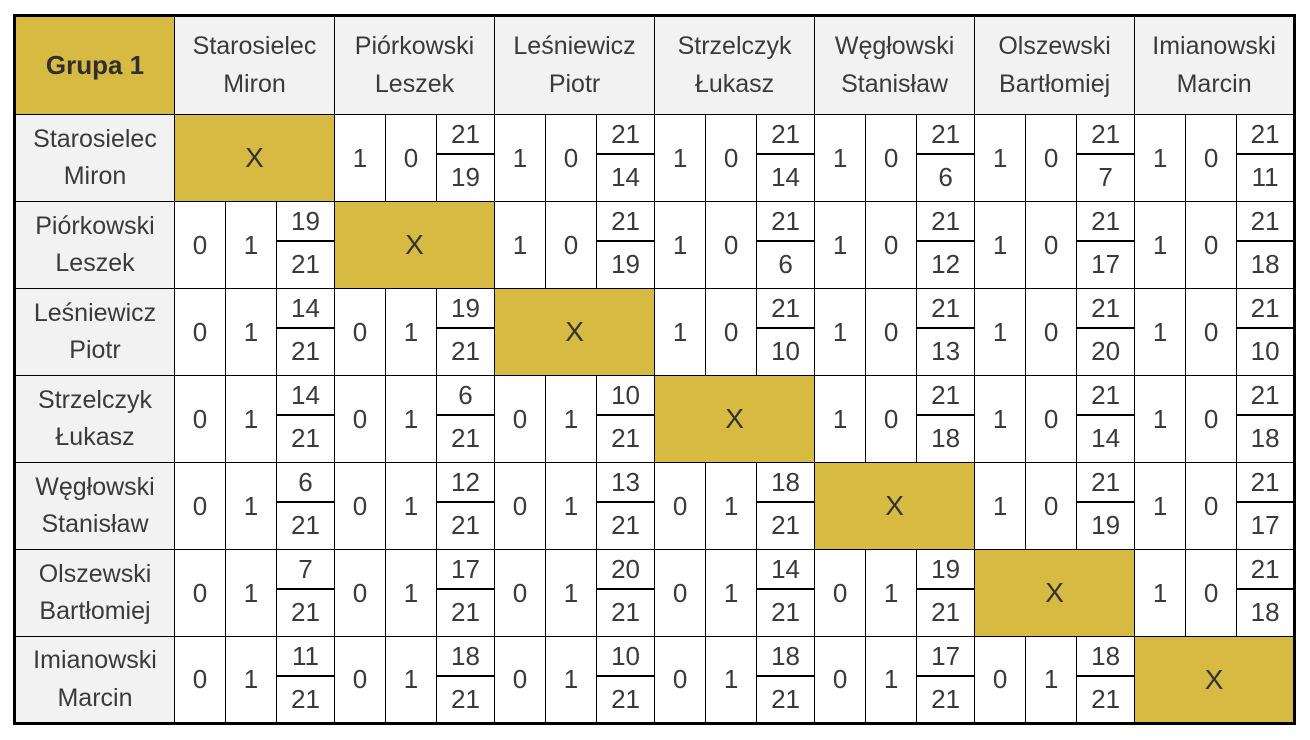  I want to click on player-column-header: Olszewski Bartłomiej, so click(1055, 65).